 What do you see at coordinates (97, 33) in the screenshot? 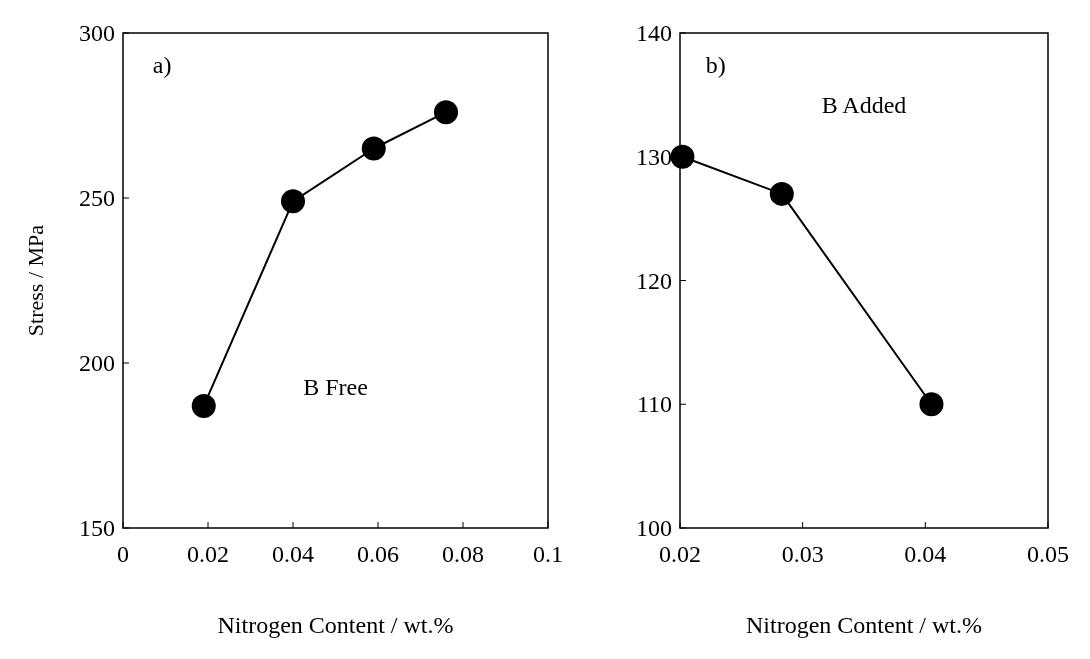
I see `y-tick-label: 300` at bounding box center [97, 33].